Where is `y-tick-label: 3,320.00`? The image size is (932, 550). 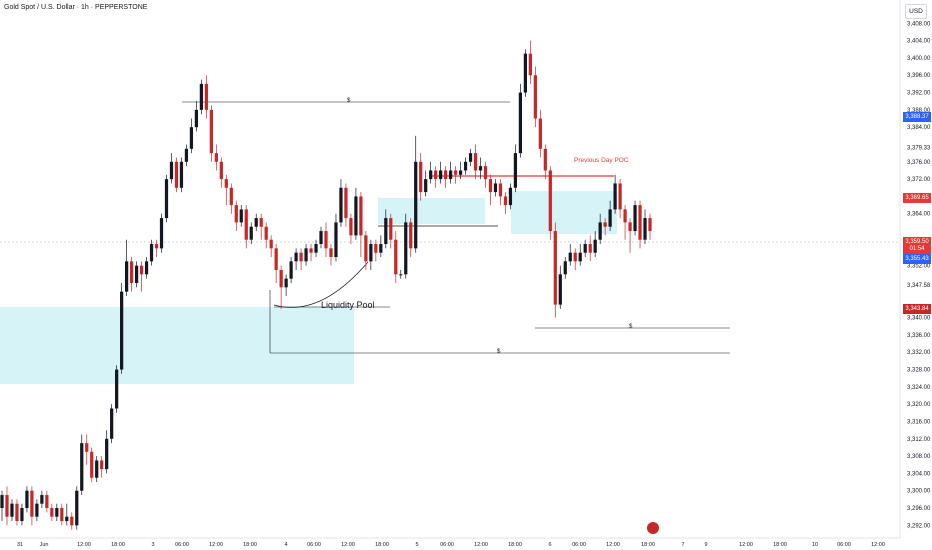
y-tick-label: 3,320.00 is located at coordinates (919, 405).